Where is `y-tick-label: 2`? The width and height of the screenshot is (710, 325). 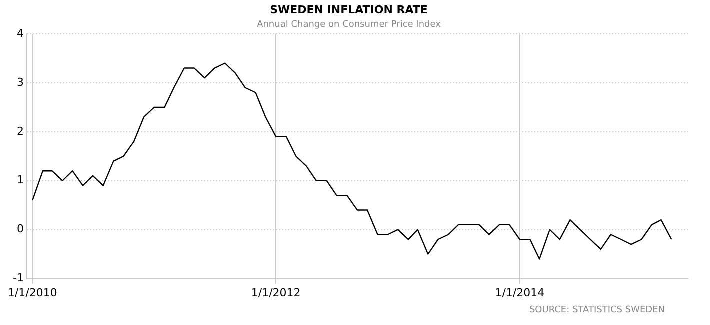
y-tick-label: 2 is located at coordinates (20, 131).